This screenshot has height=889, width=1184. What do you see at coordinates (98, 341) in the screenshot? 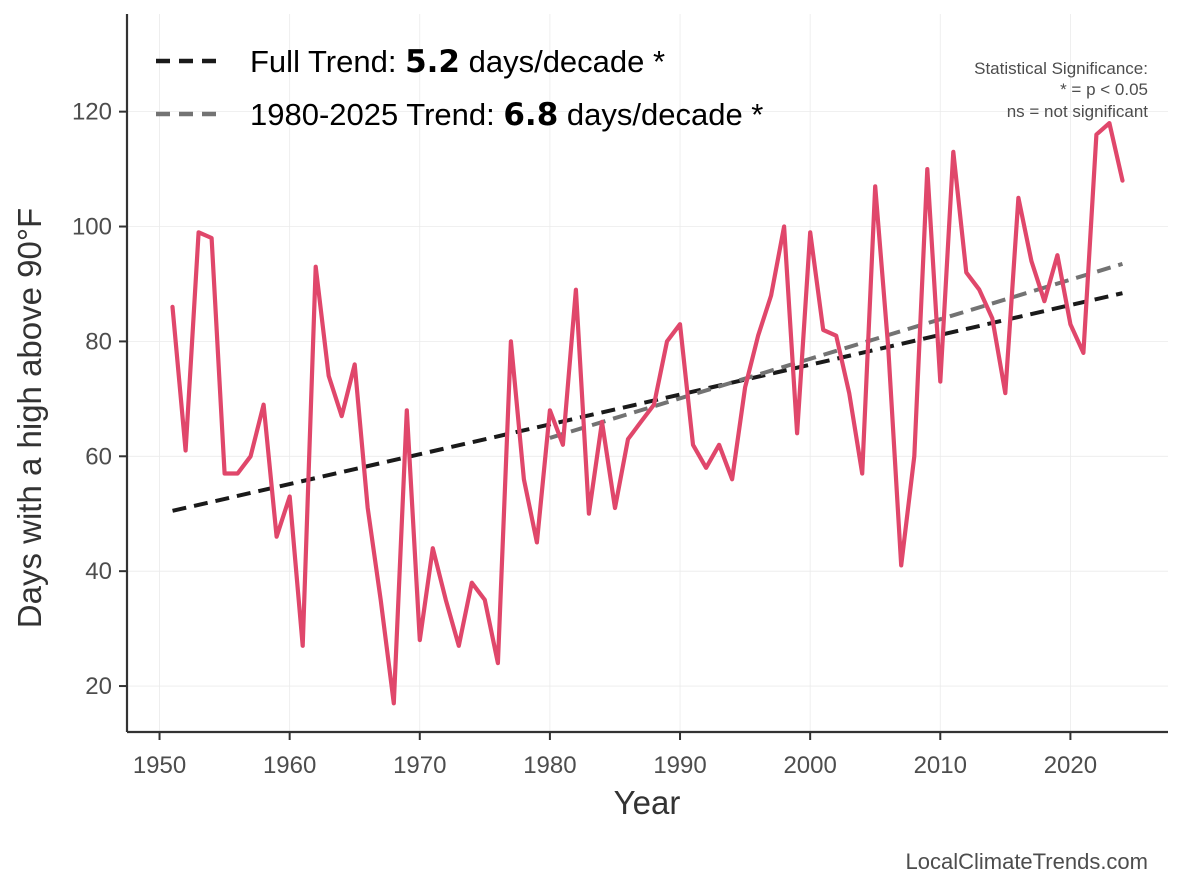
I see `y-tick-label-80: 80` at bounding box center [98, 341].